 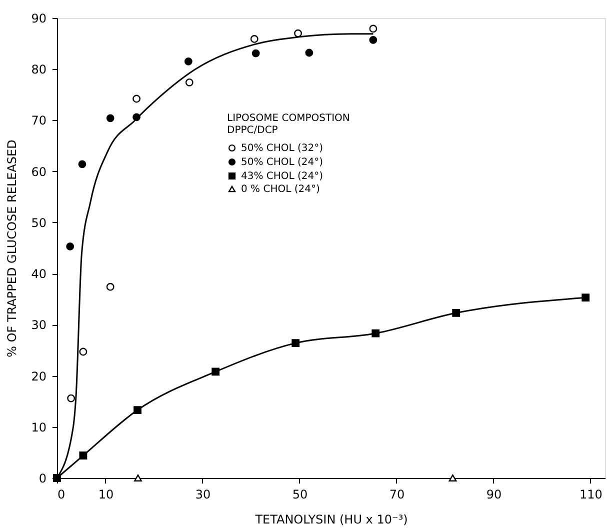 I want to click on y-tick-label: 40, so click(x=38, y=274).